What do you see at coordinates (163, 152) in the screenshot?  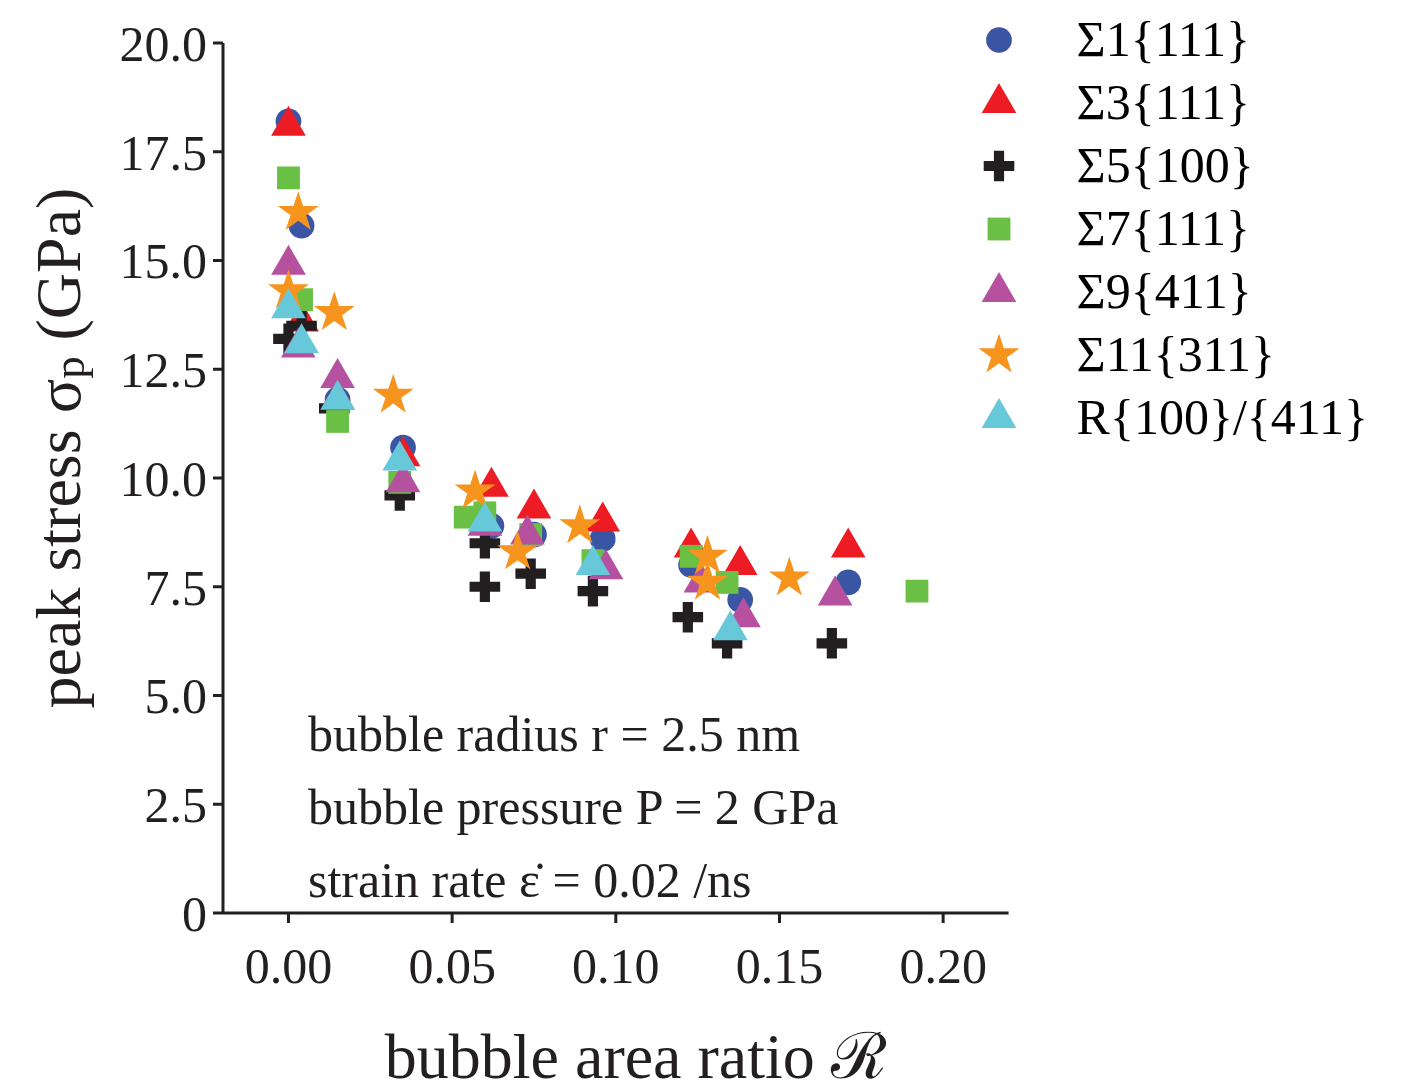 I see `y-tick-label: 17.5` at bounding box center [163, 152].